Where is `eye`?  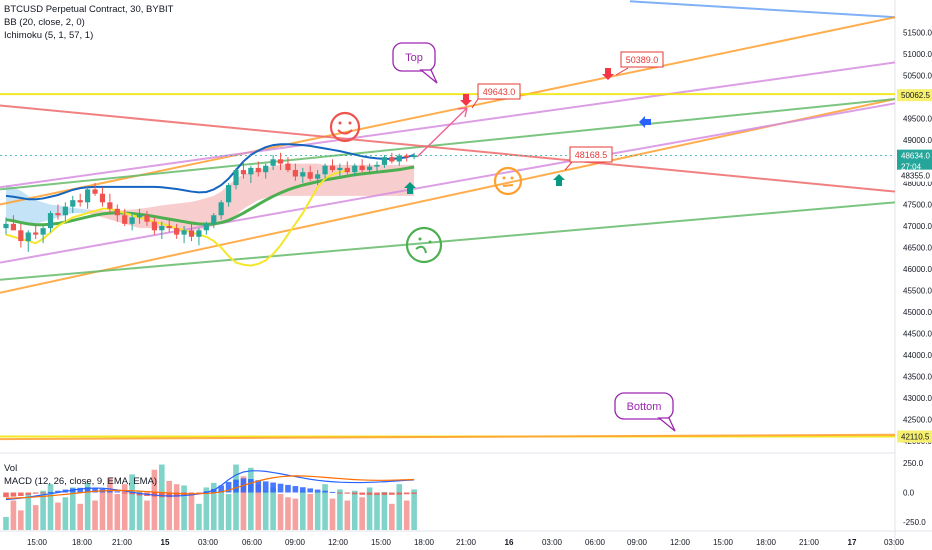
eye is located at coordinates (350, 123).